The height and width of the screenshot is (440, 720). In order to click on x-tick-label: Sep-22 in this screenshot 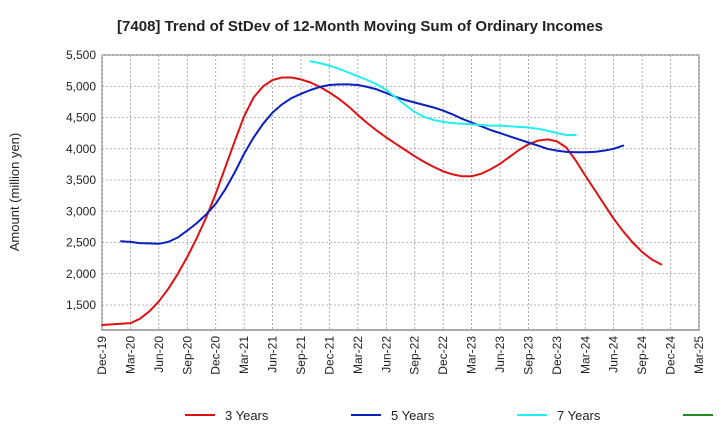, I will do `click(415, 355)`.